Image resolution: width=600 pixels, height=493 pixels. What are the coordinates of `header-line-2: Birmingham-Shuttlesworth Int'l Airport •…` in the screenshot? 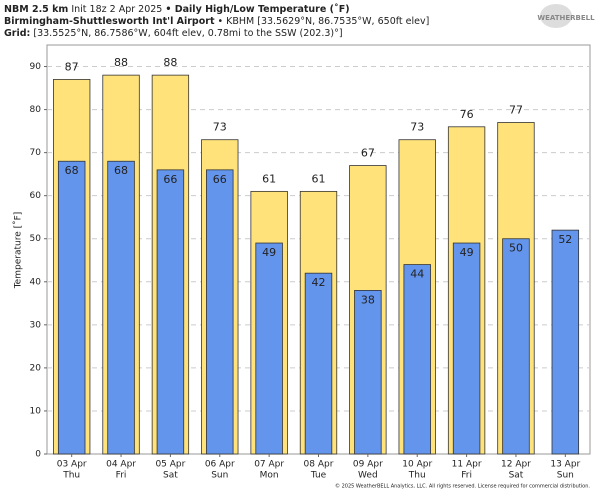 It's located at (216, 21).